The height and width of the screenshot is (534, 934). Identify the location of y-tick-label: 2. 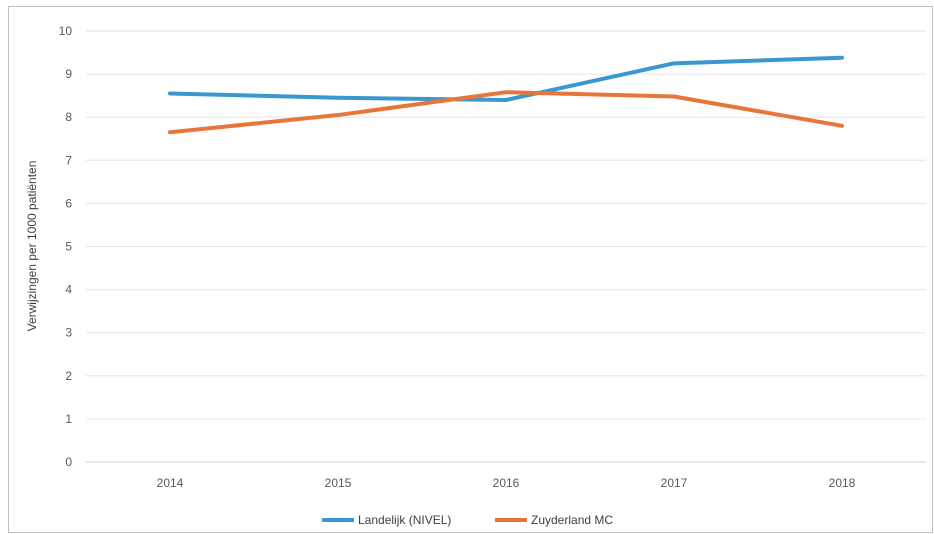
(68, 376).